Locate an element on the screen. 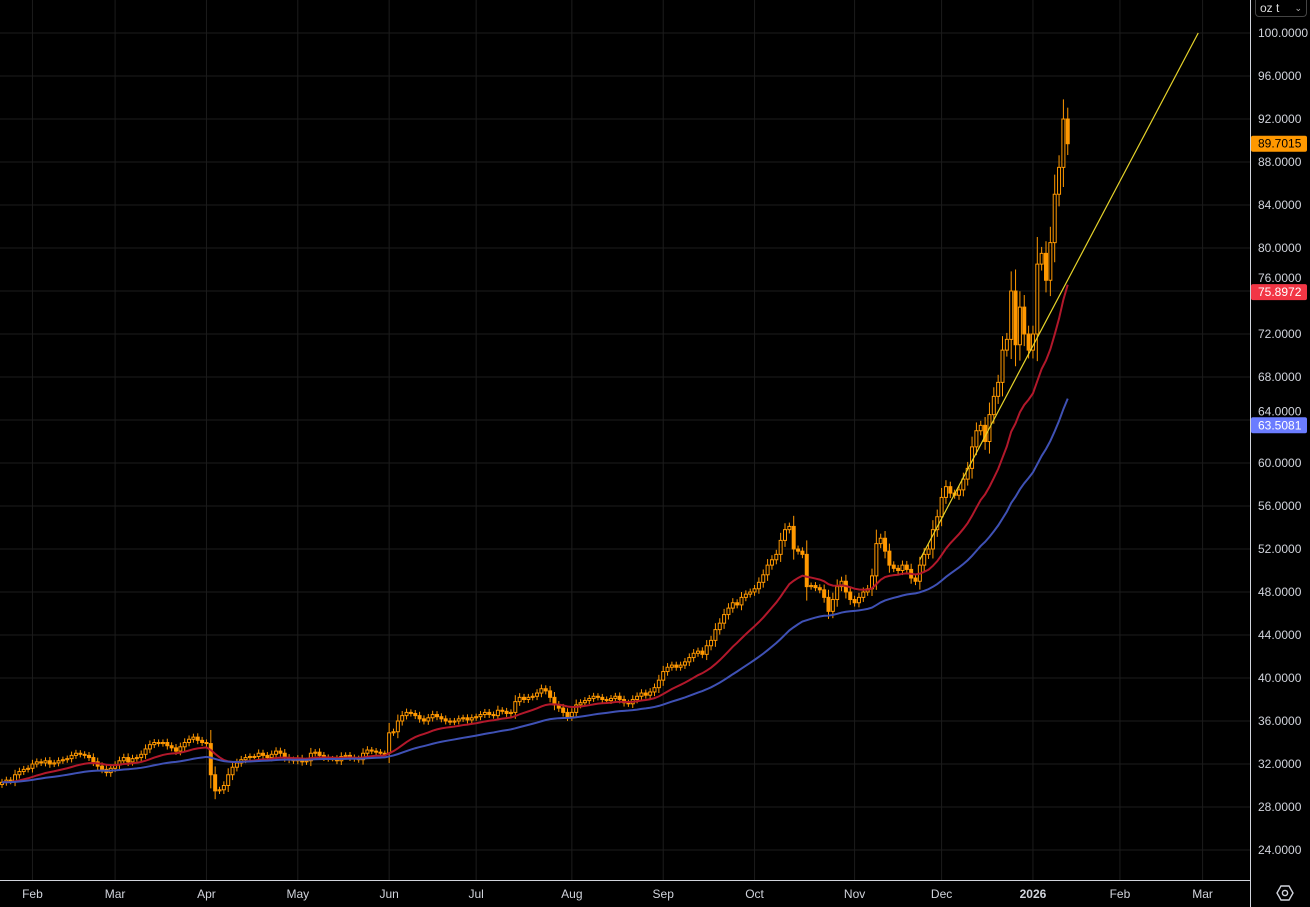 Image resolution: width=1310 pixels, height=907 pixels. time-tick-label: Mar is located at coordinates (115, 894).